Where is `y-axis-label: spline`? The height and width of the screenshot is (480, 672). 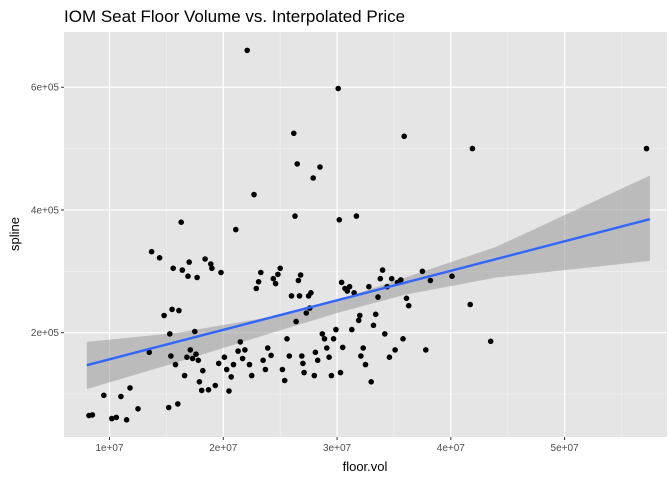 y-axis-label: spline is located at coordinates (14, 234).